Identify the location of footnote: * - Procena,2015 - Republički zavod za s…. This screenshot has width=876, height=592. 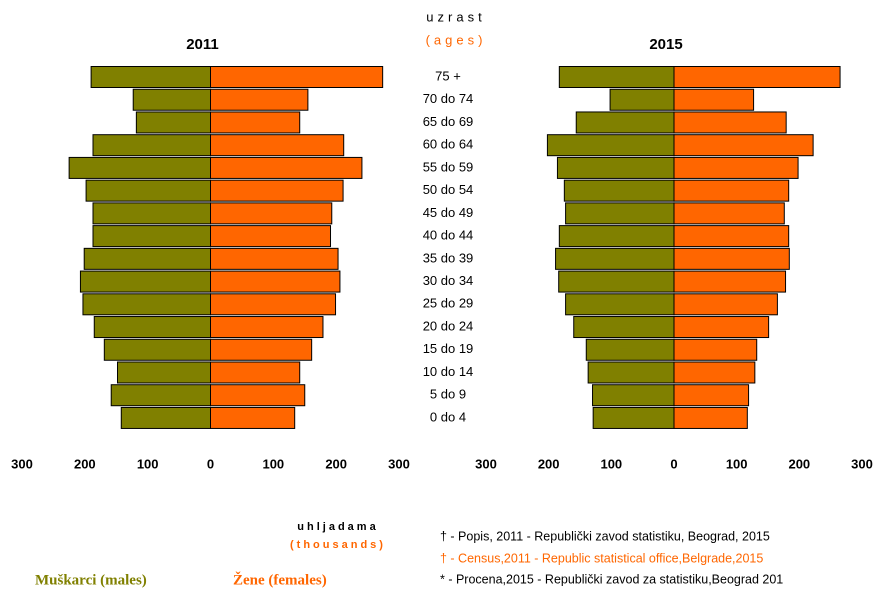
(611, 579).